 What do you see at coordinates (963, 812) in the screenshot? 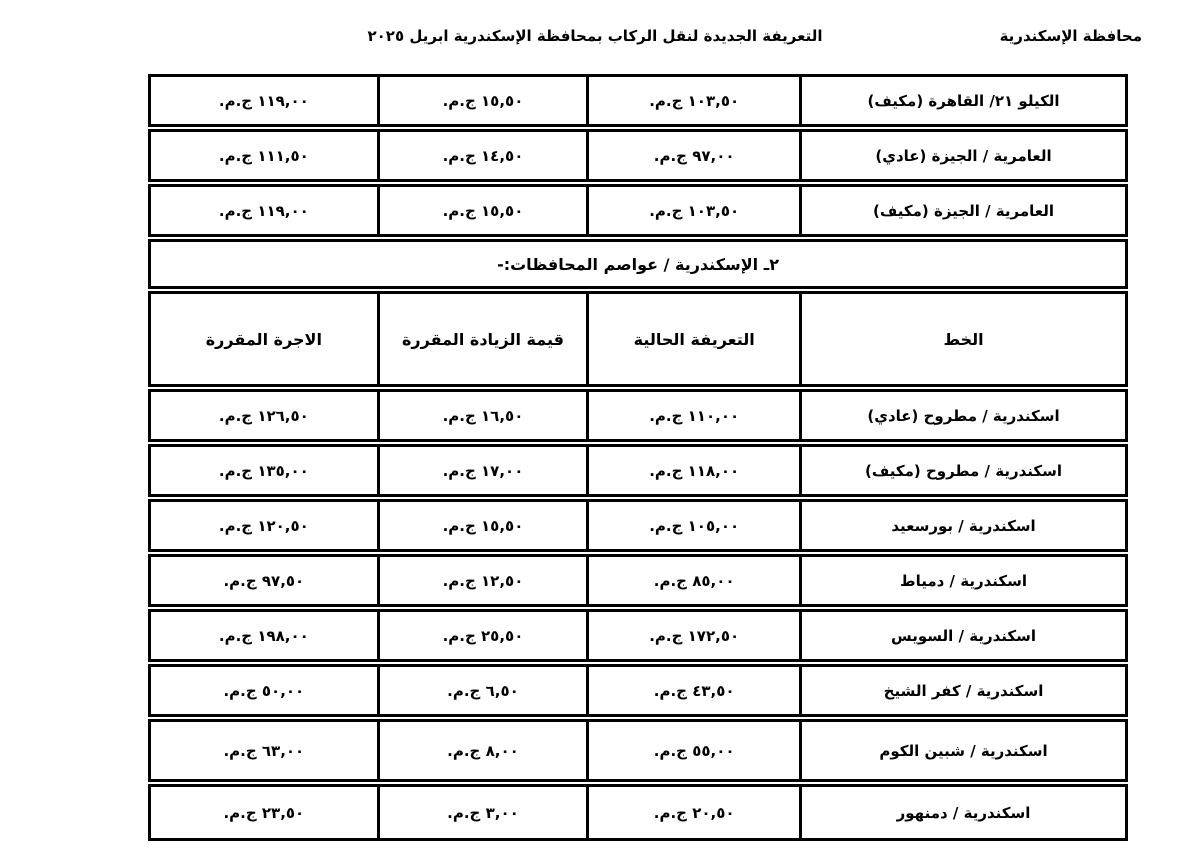
I see `route-cell: اسكندرية / دمنهور` at bounding box center [963, 812].